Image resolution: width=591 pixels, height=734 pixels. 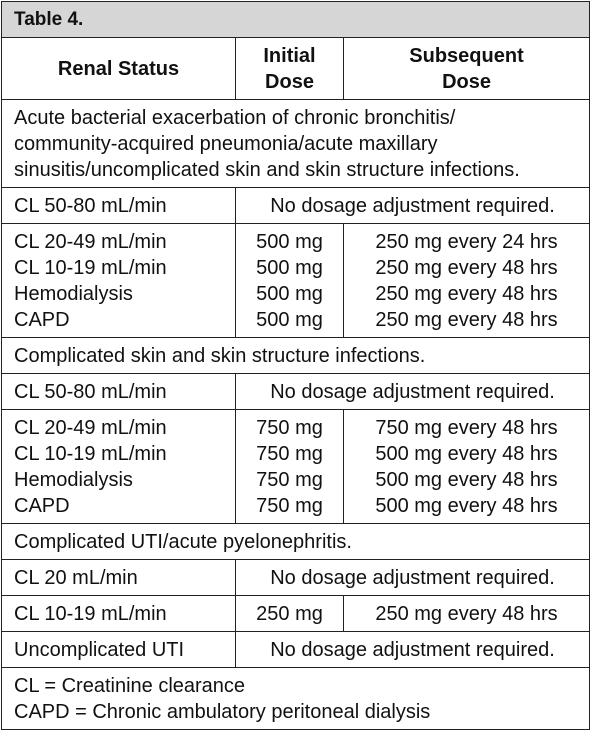 I want to click on renal-status: CL 10-19 mL/min, so click(x=118, y=613).